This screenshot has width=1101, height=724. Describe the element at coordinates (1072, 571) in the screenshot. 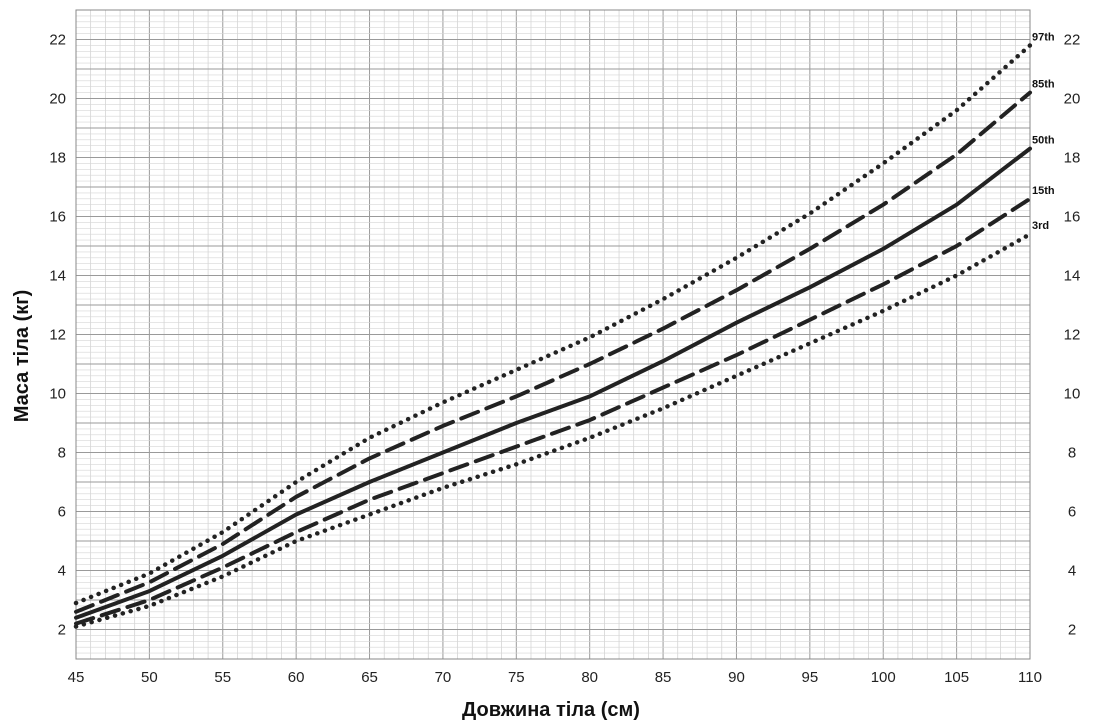

I see `y-tick-label-right: 4` at that location.